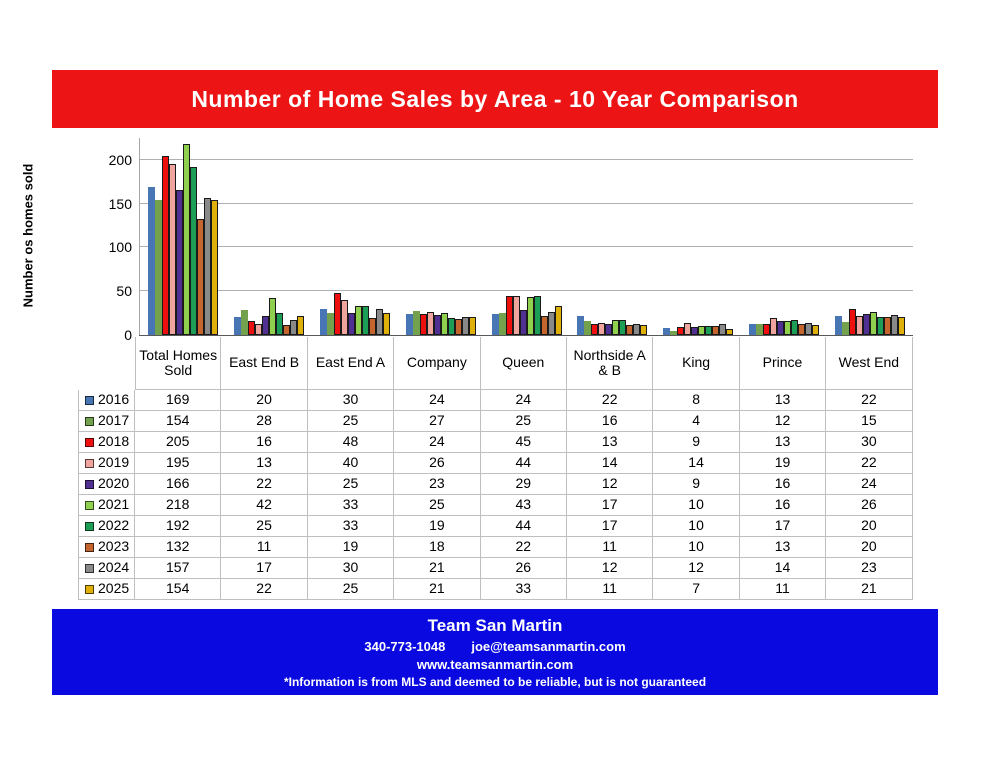  What do you see at coordinates (114, 546) in the screenshot?
I see `legend-year-label: 2023` at bounding box center [114, 546].